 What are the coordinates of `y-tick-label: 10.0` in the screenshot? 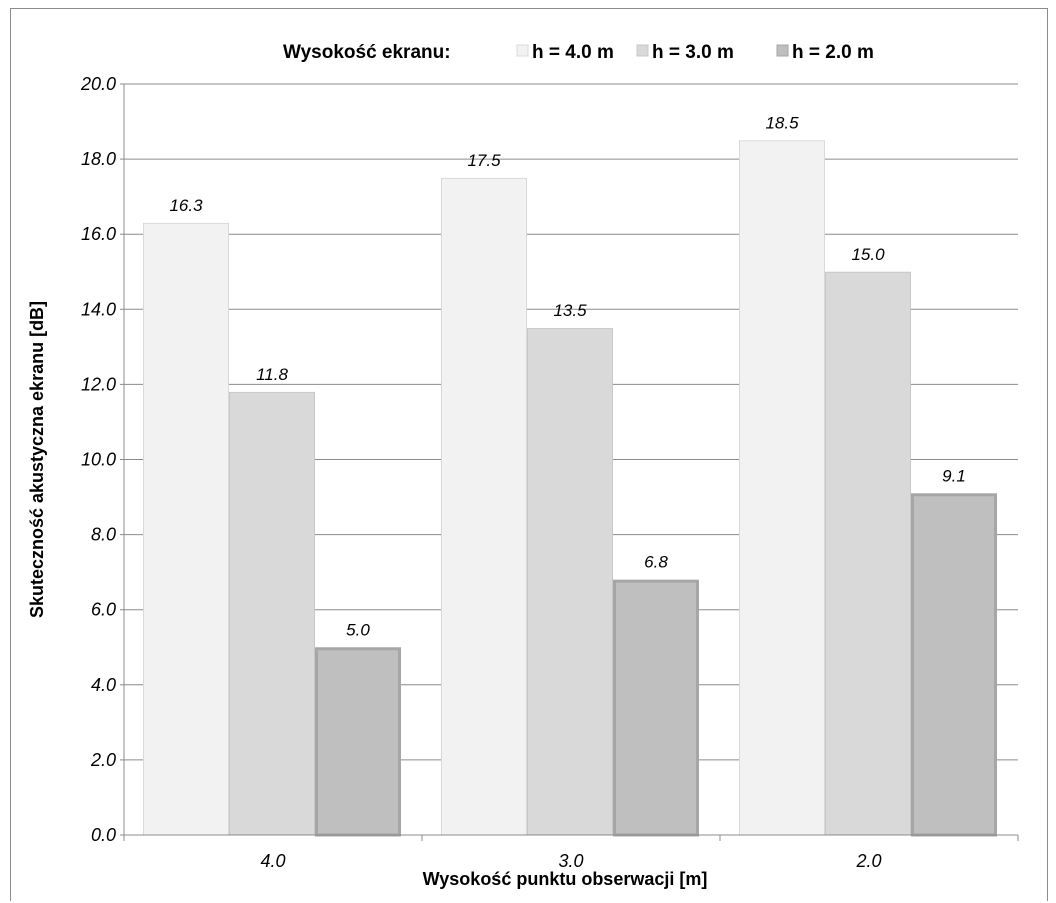 It's located at (98, 460).